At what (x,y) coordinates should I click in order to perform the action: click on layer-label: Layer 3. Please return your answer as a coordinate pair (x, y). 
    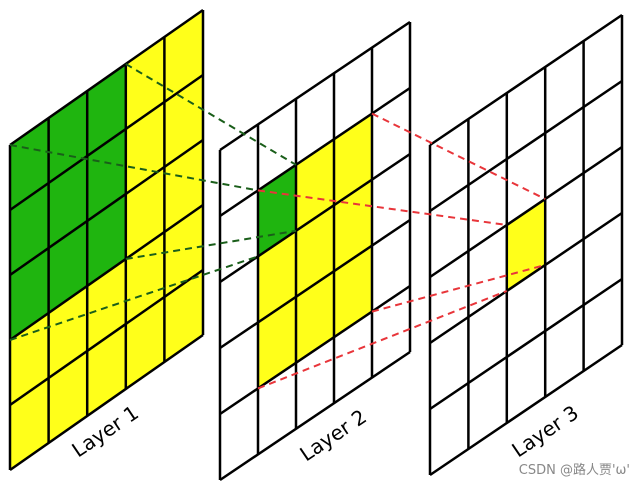
    Looking at the image, I should click on (544, 431).